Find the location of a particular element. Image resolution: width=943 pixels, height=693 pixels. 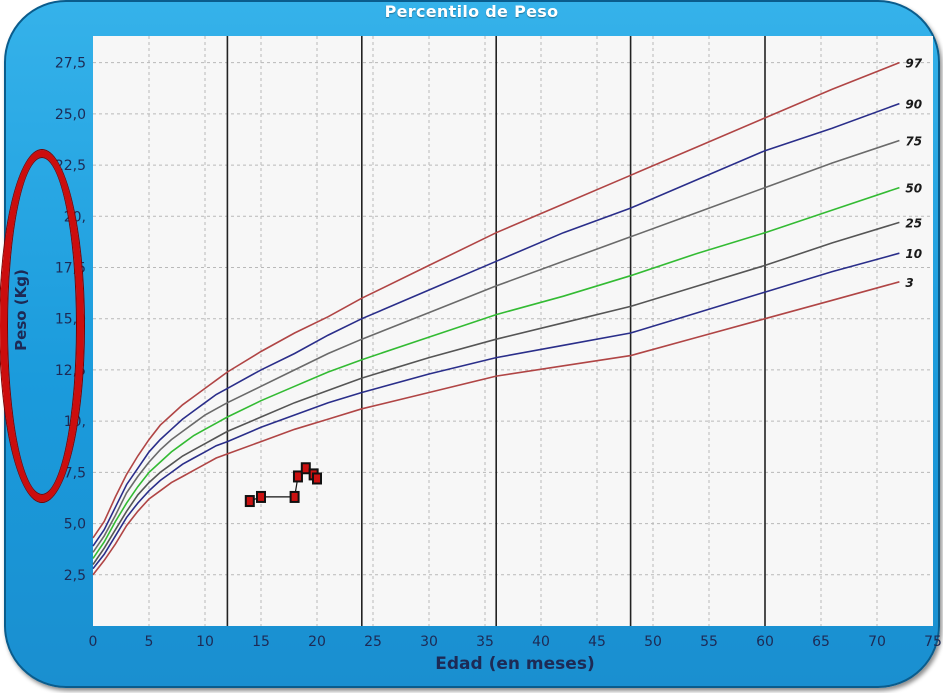

x-tick-label: 40 is located at coordinates (541, 642).